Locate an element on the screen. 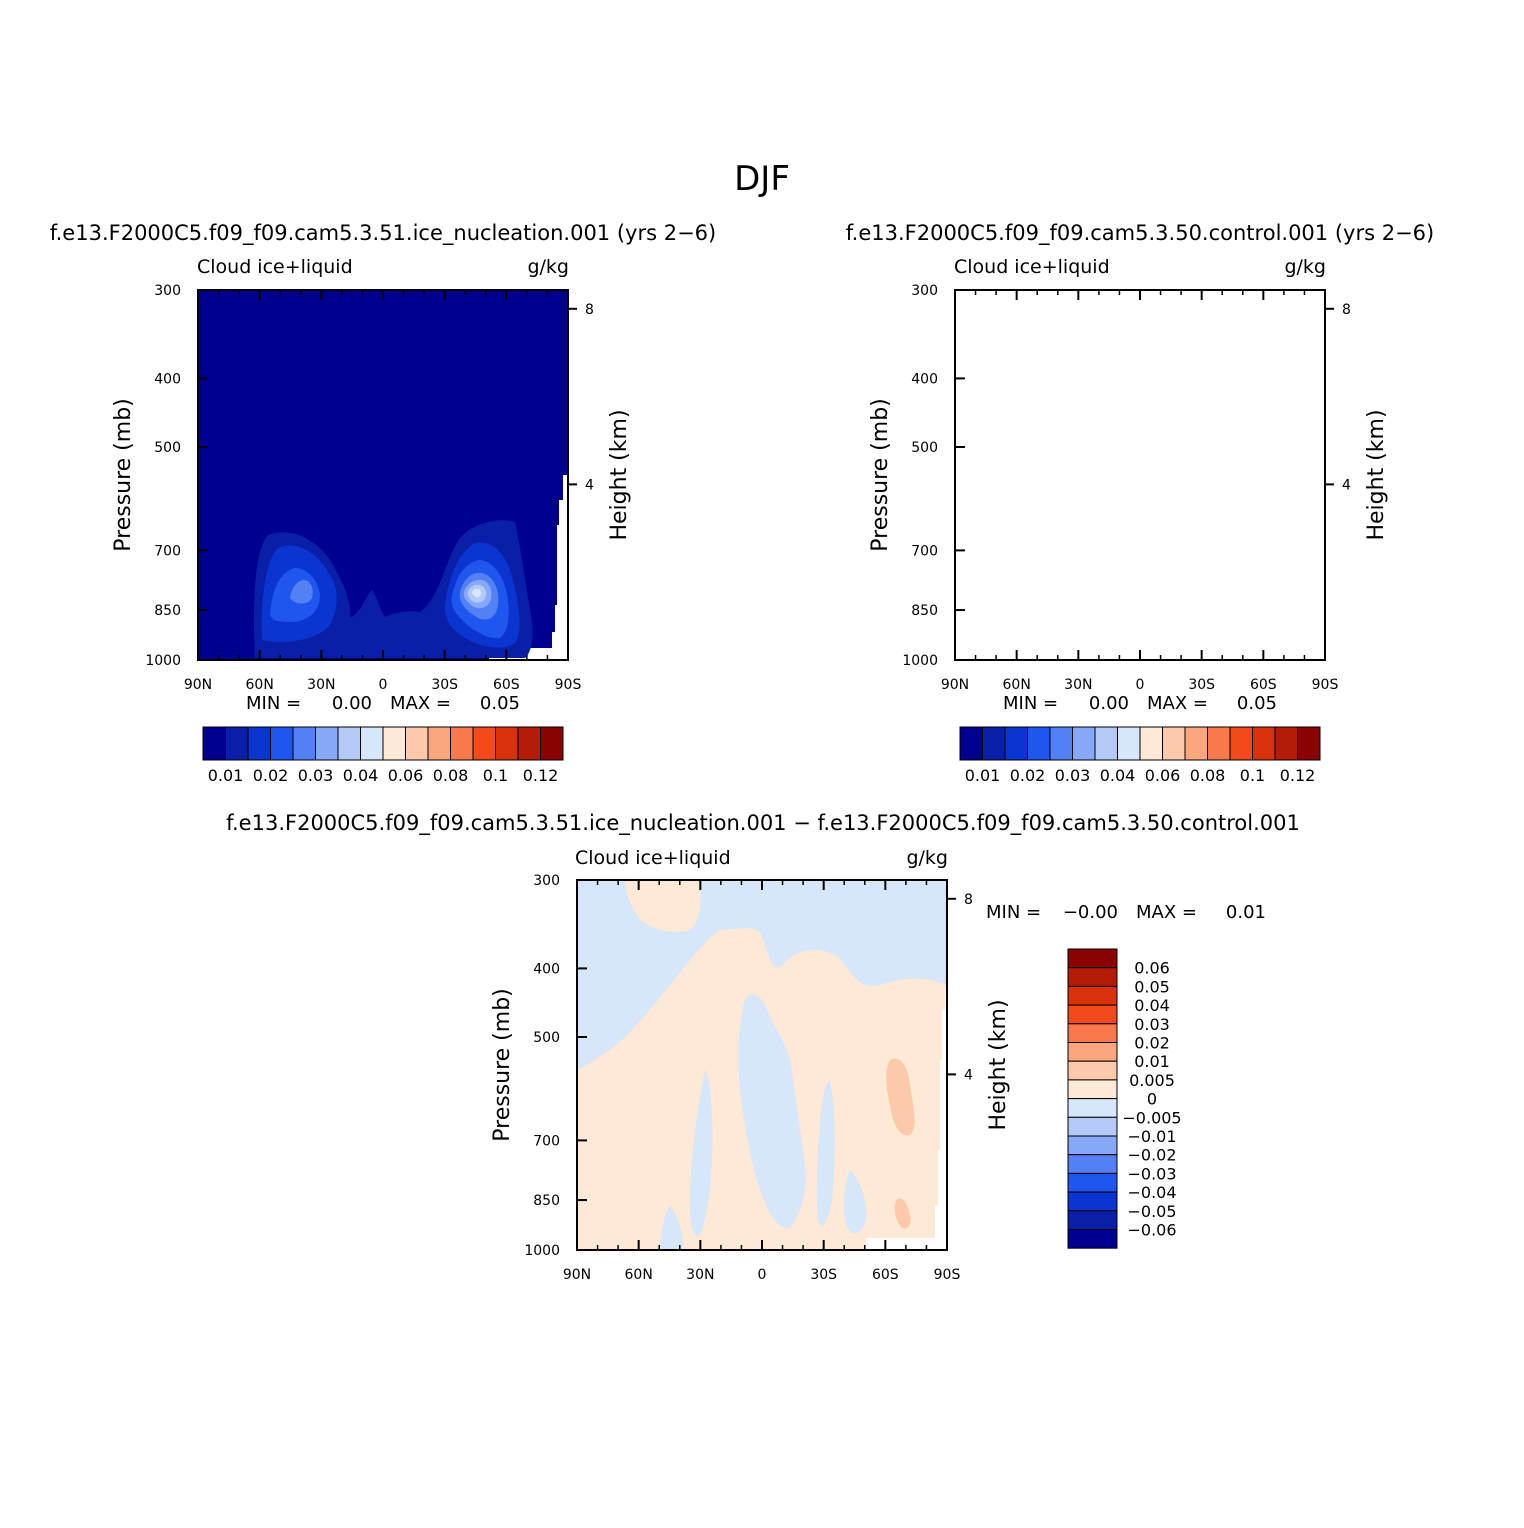  x-tick-label: 90N is located at coordinates (955, 685).